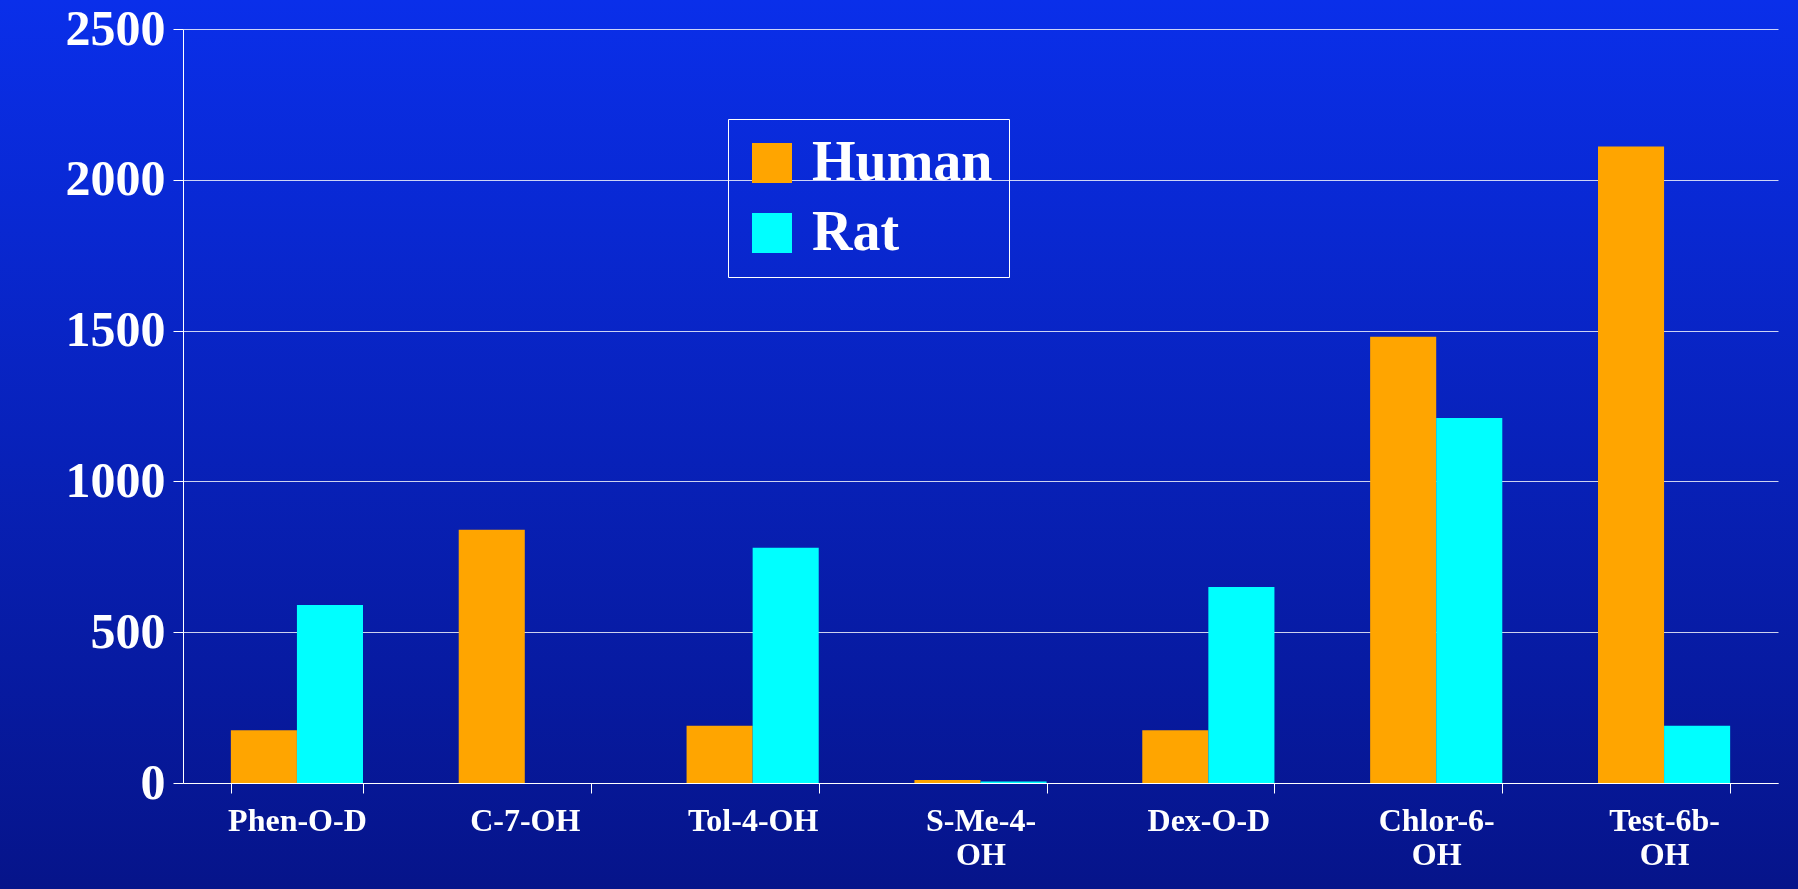  Describe the element at coordinates (1209, 819) in the screenshot. I see `x-tick-label: Dex-O-D` at that location.